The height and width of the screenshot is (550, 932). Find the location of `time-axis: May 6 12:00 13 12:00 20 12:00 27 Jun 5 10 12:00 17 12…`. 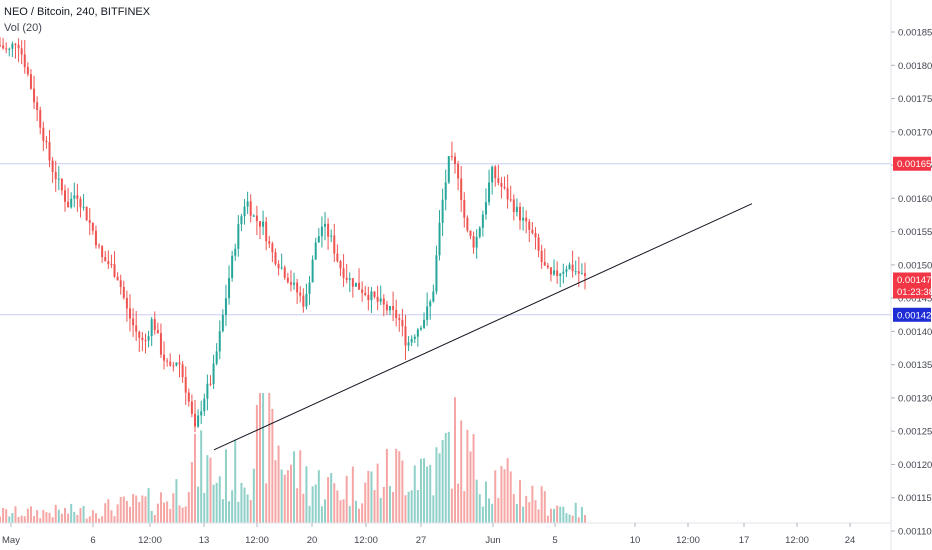

time-axis: May 6 12:00 13 12:00 20 12:00 27 Jun 5 10 12:00 17 12… is located at coordinates (428, 534).